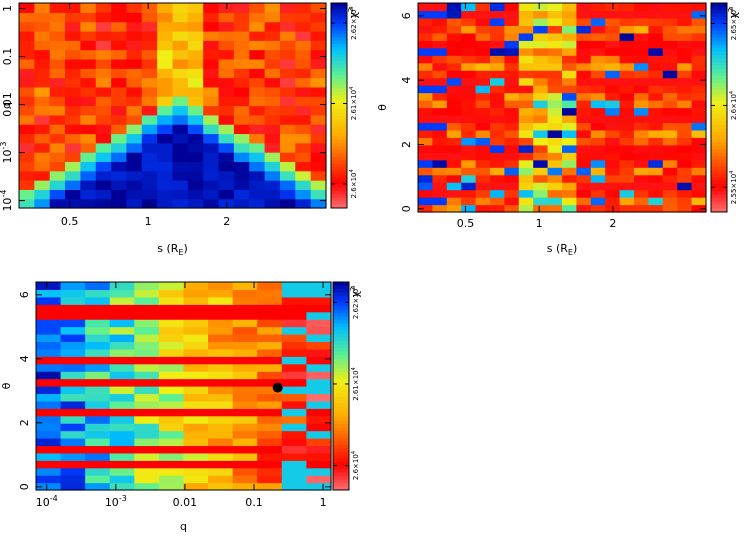 This screenshot has width=754, height=537. What do you see at coordinates (354, 287) in the screenshot?
I see `colorbar-tick-exponent: 4` at bounding box center [354, 287].